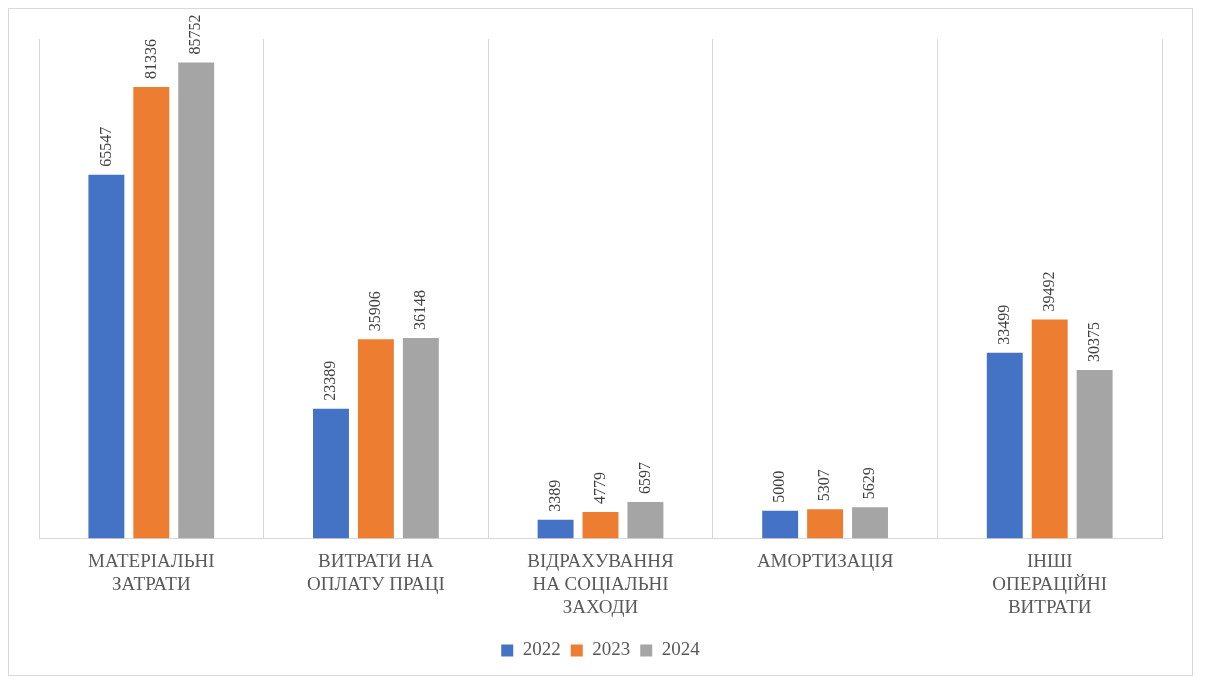 Image resolution: width=1205 pixels, height=686 pixels. What do you see at coordinates (195, 34) in the screenshot?
I see `data-label: 85752` at bounding box center [195, 34].